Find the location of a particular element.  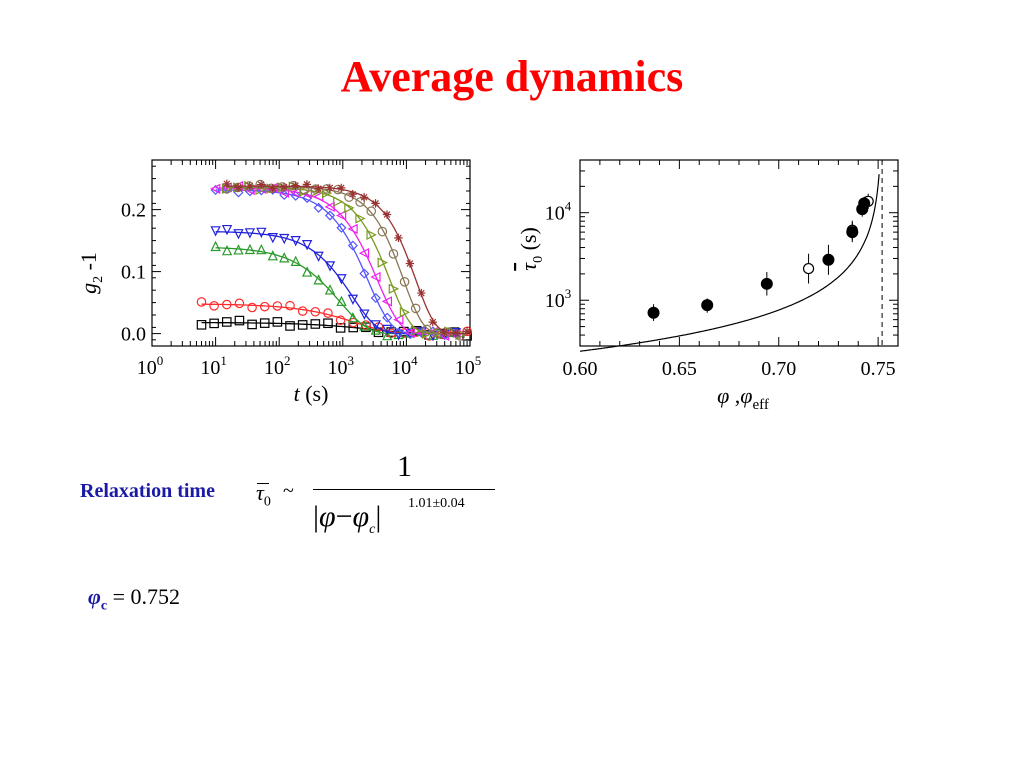

fraction-line is located at coordinates (404, 489).